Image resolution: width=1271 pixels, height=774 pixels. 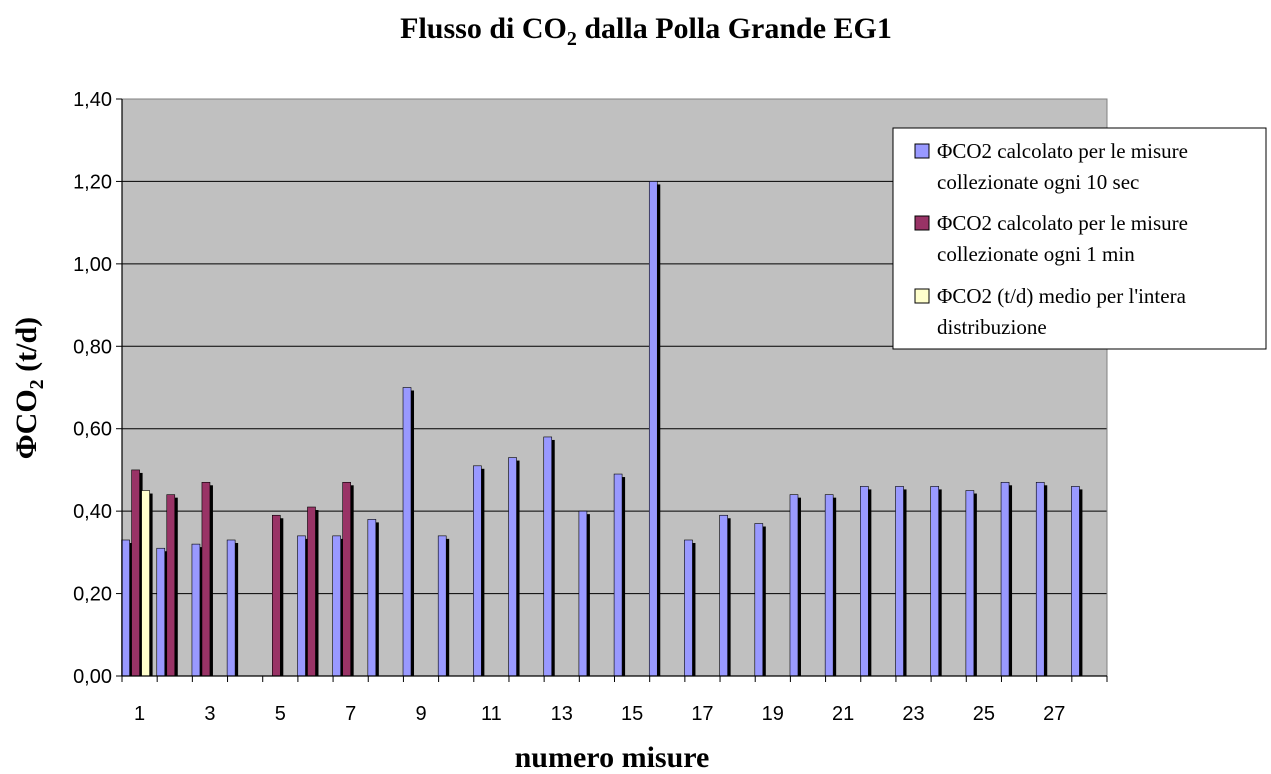 What do you see at coordinates (843, 714) in the screenshot?
I see `x-tick-label: 21` at bounding box center [843, 714].